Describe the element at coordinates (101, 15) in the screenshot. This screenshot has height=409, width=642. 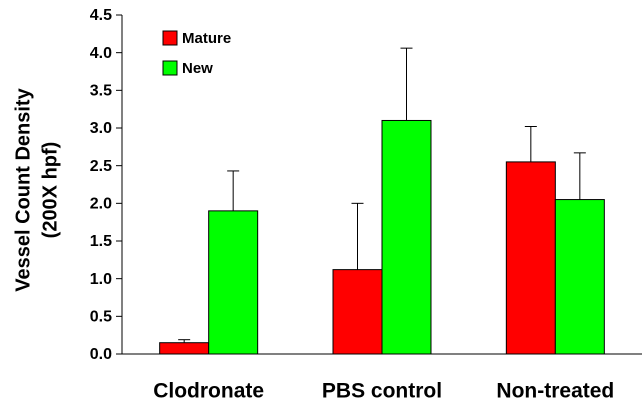
I see `y-tick-label: 4.5` at that location.